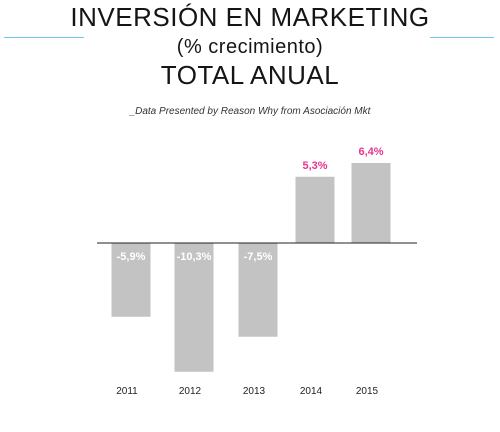 Image resolution: width=500 pixels, height=432 pixels. I want to click on data-label-2011: -5,9%, so click(131, 257).